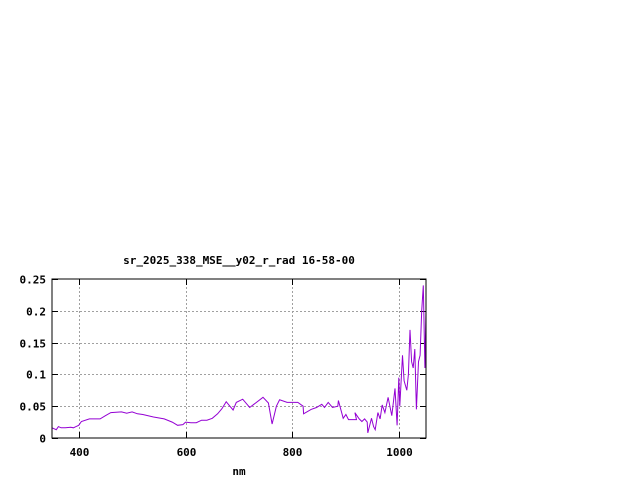  I want to click on y-tick-label: 0.15, so click(33, 344).